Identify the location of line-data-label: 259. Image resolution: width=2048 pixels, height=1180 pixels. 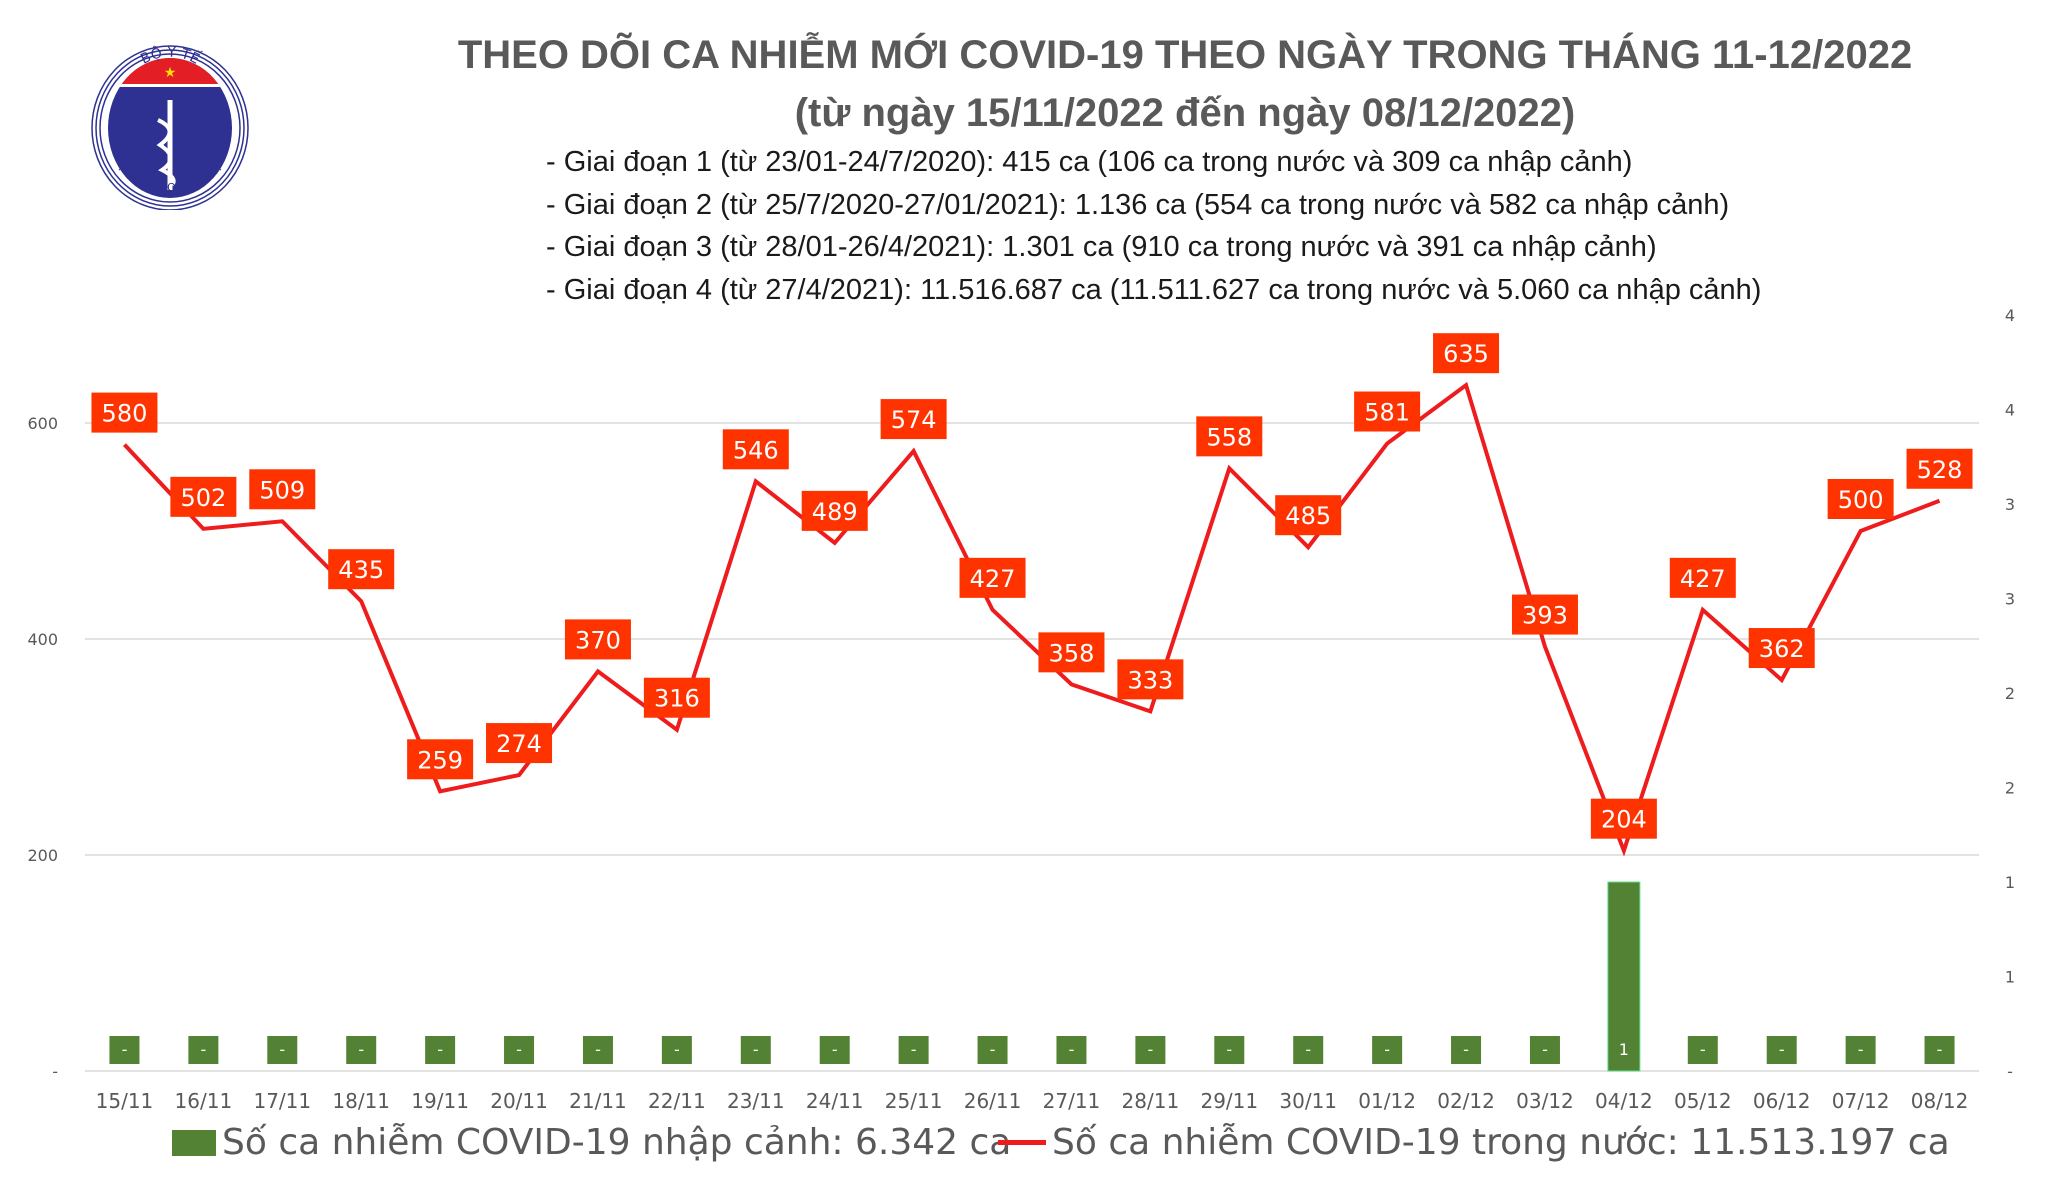
(440, 760).